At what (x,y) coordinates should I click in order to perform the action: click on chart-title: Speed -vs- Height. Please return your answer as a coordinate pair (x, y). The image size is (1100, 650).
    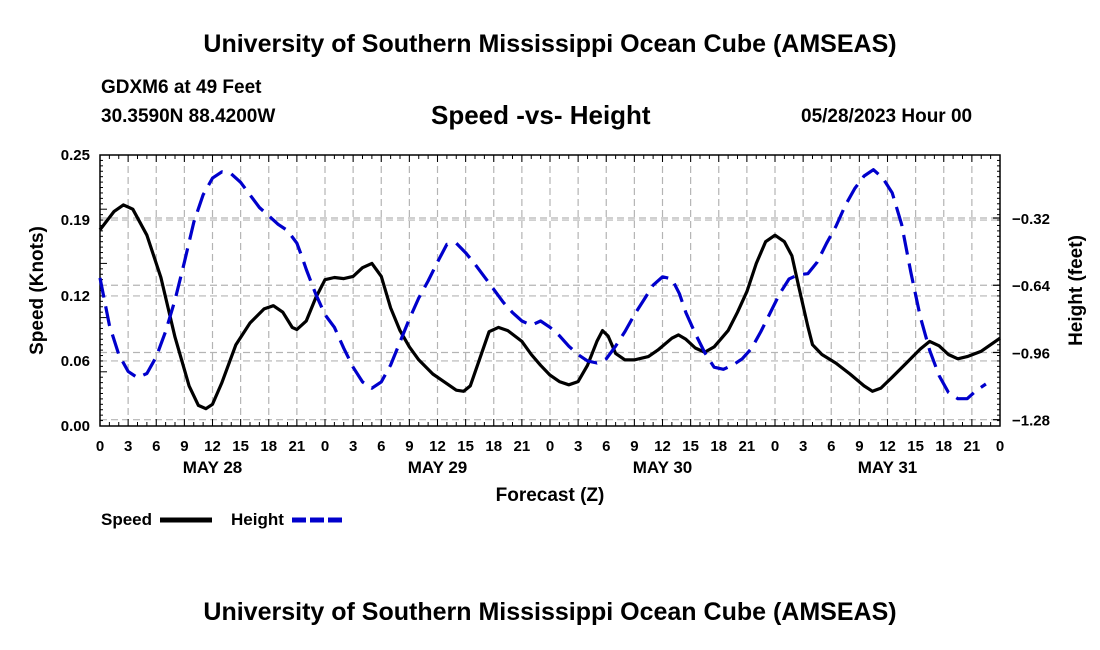
    Looking at the image, I should click on (541, 115).